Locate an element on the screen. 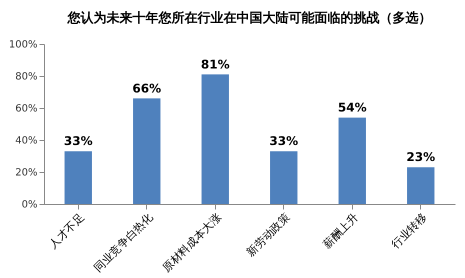 Image resolution: width=465 pixels, height=278 pixels. data-label: 66% is located at coordinates (147, 88).